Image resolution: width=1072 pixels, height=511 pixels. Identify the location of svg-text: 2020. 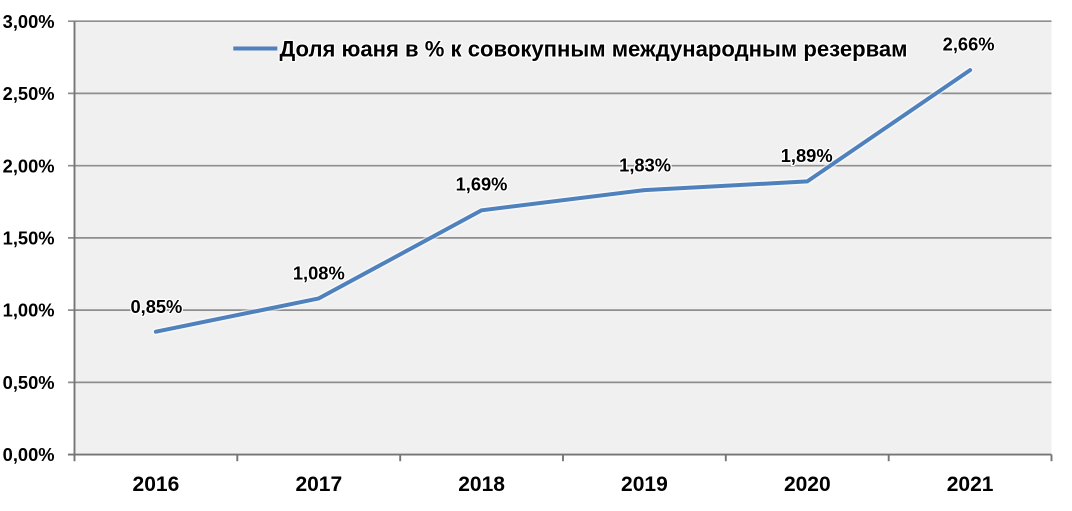
(807, 484).